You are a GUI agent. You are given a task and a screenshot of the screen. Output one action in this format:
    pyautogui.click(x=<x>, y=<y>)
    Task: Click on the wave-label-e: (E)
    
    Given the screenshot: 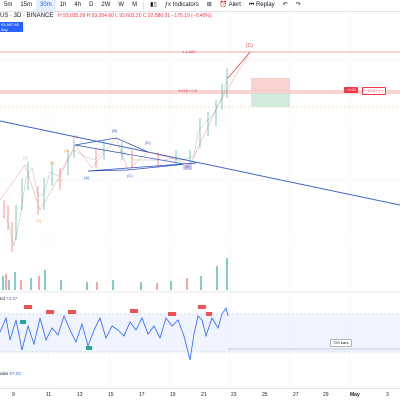 What is the action you would take?
    pyautogui.click(x=188, y=167)
    